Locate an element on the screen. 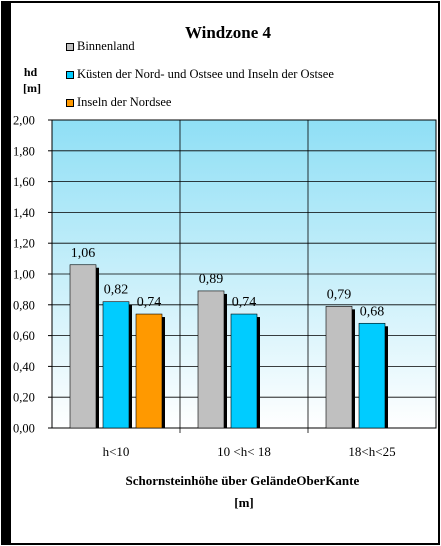  y-tick-label: 1,00 is located at coordinates (24, 275).